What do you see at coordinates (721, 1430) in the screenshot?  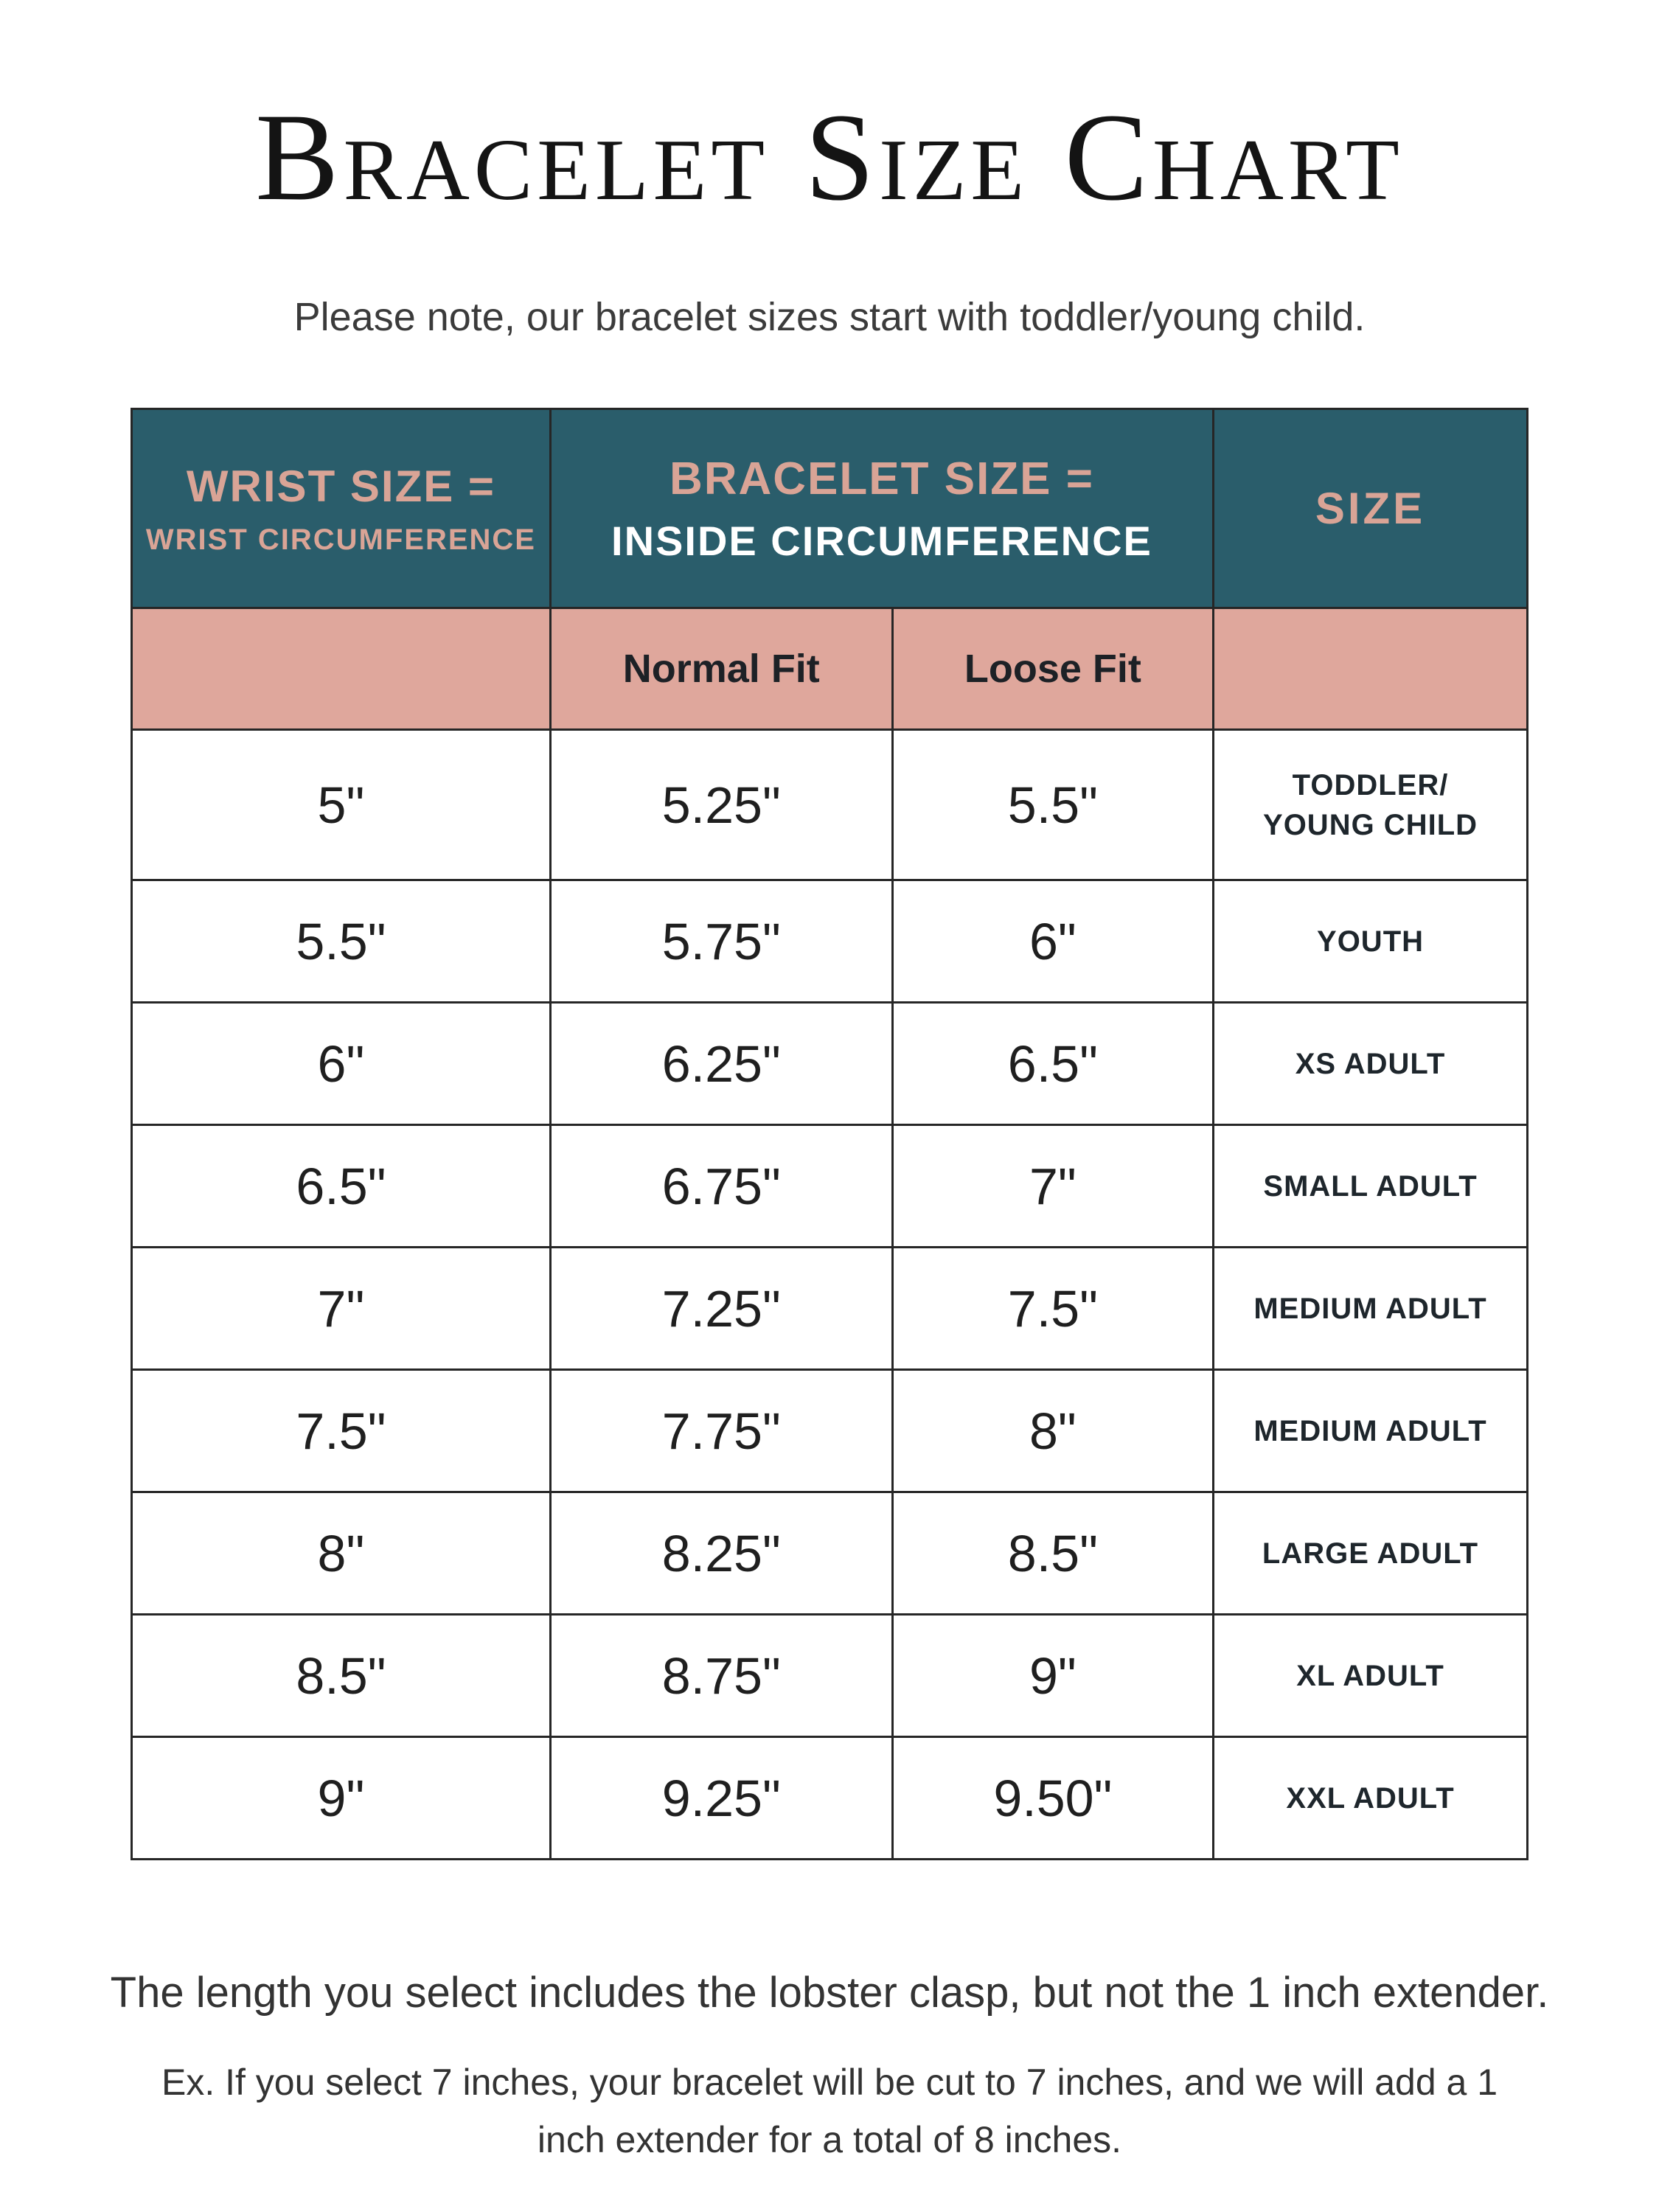 I see `normal-fit-cell: 7.75"` at bounding box center [721, 1430].